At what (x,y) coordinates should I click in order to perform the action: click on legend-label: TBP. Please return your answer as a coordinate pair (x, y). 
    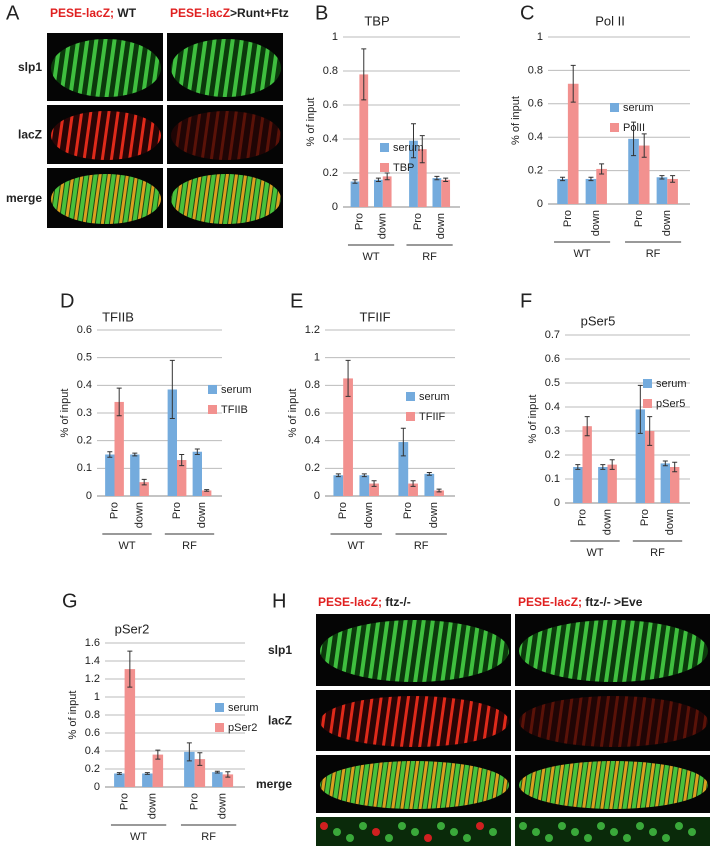
    Looking at the image, I should click on (403, 168).